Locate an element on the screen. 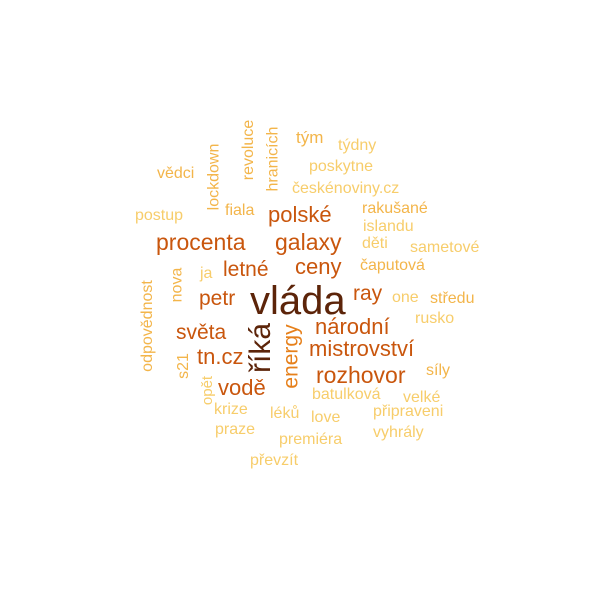 The image size is (600, 600). word-islandu: islandu is located at coordinates (388, 226).